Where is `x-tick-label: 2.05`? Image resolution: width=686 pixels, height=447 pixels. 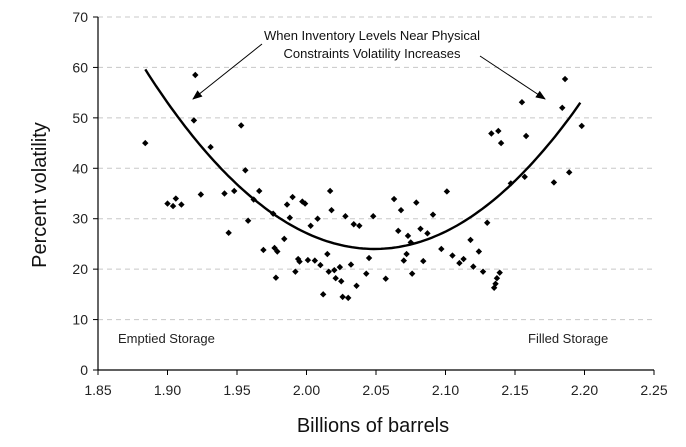
x-tick-label: 2.05 is located at coordinates (375, 390).